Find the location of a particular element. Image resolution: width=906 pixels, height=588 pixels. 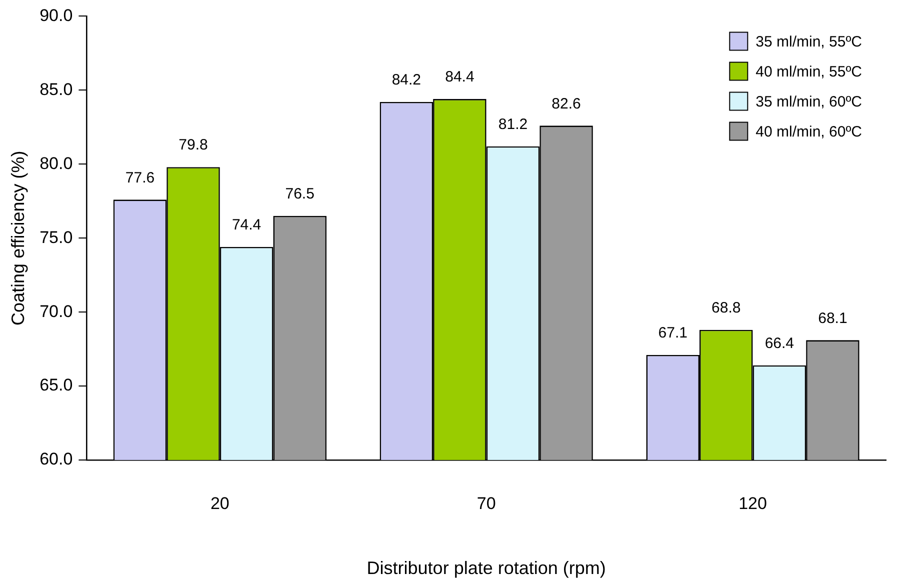

y-tick-label: 65.0 is located at coordinates (56, 385).